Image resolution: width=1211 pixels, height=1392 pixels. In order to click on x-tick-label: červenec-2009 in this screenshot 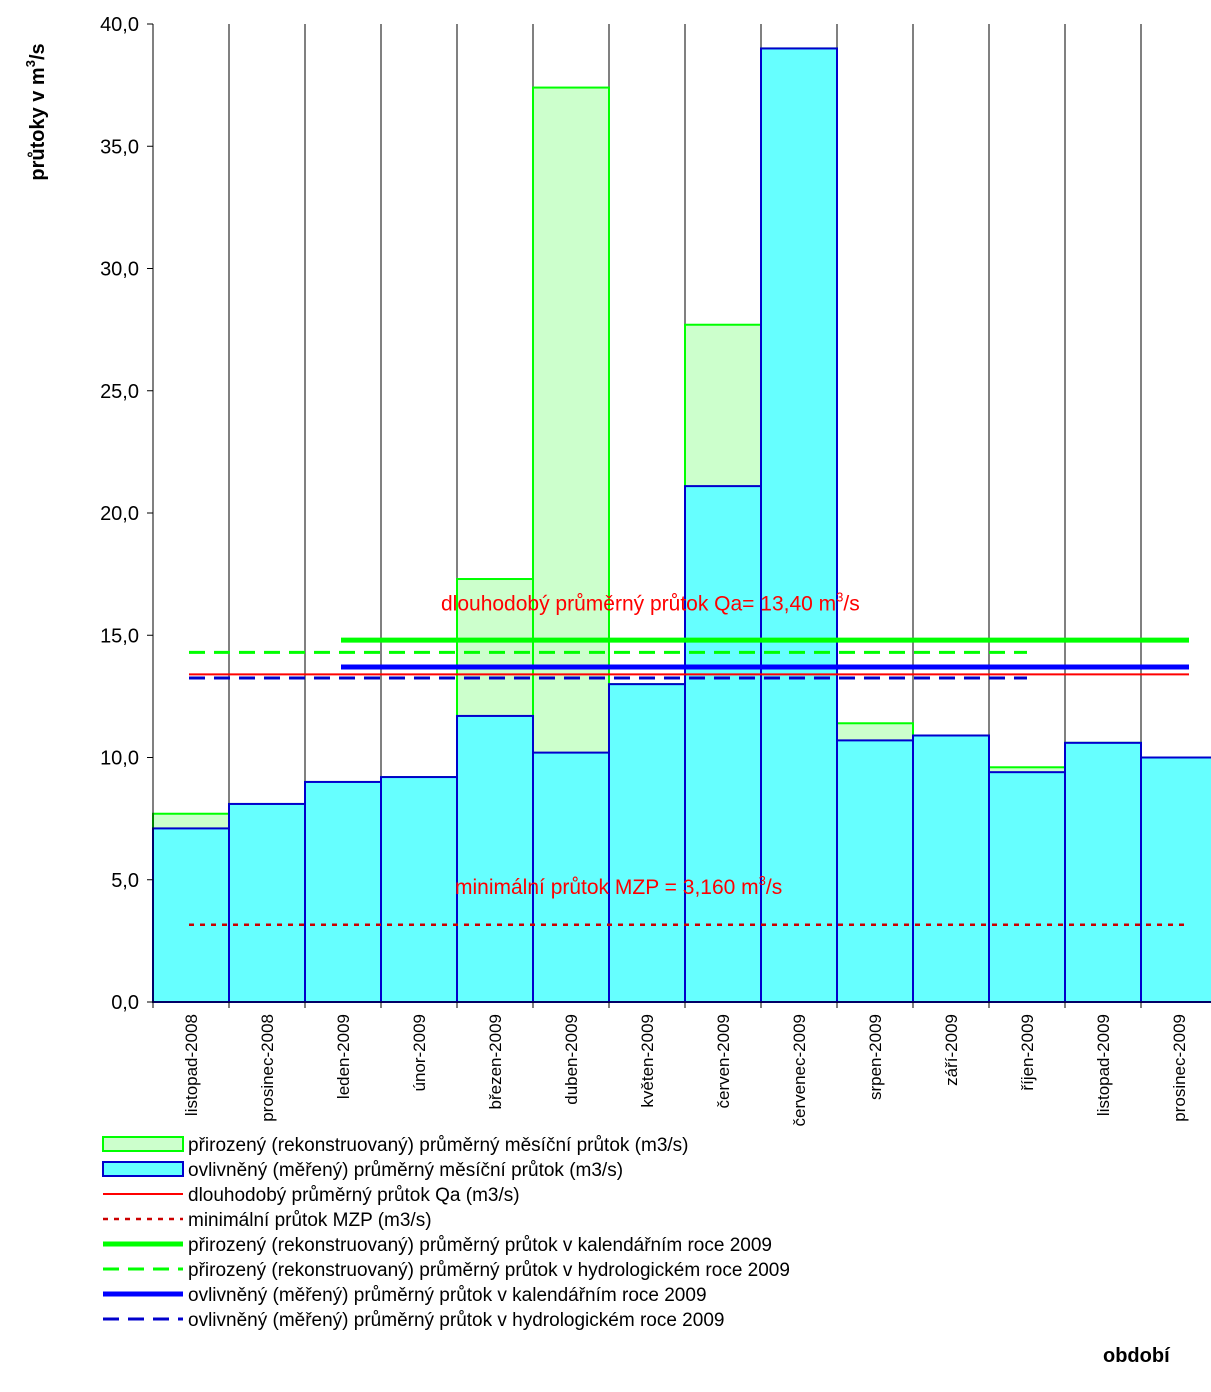, I will do `click(799, 1070)`.